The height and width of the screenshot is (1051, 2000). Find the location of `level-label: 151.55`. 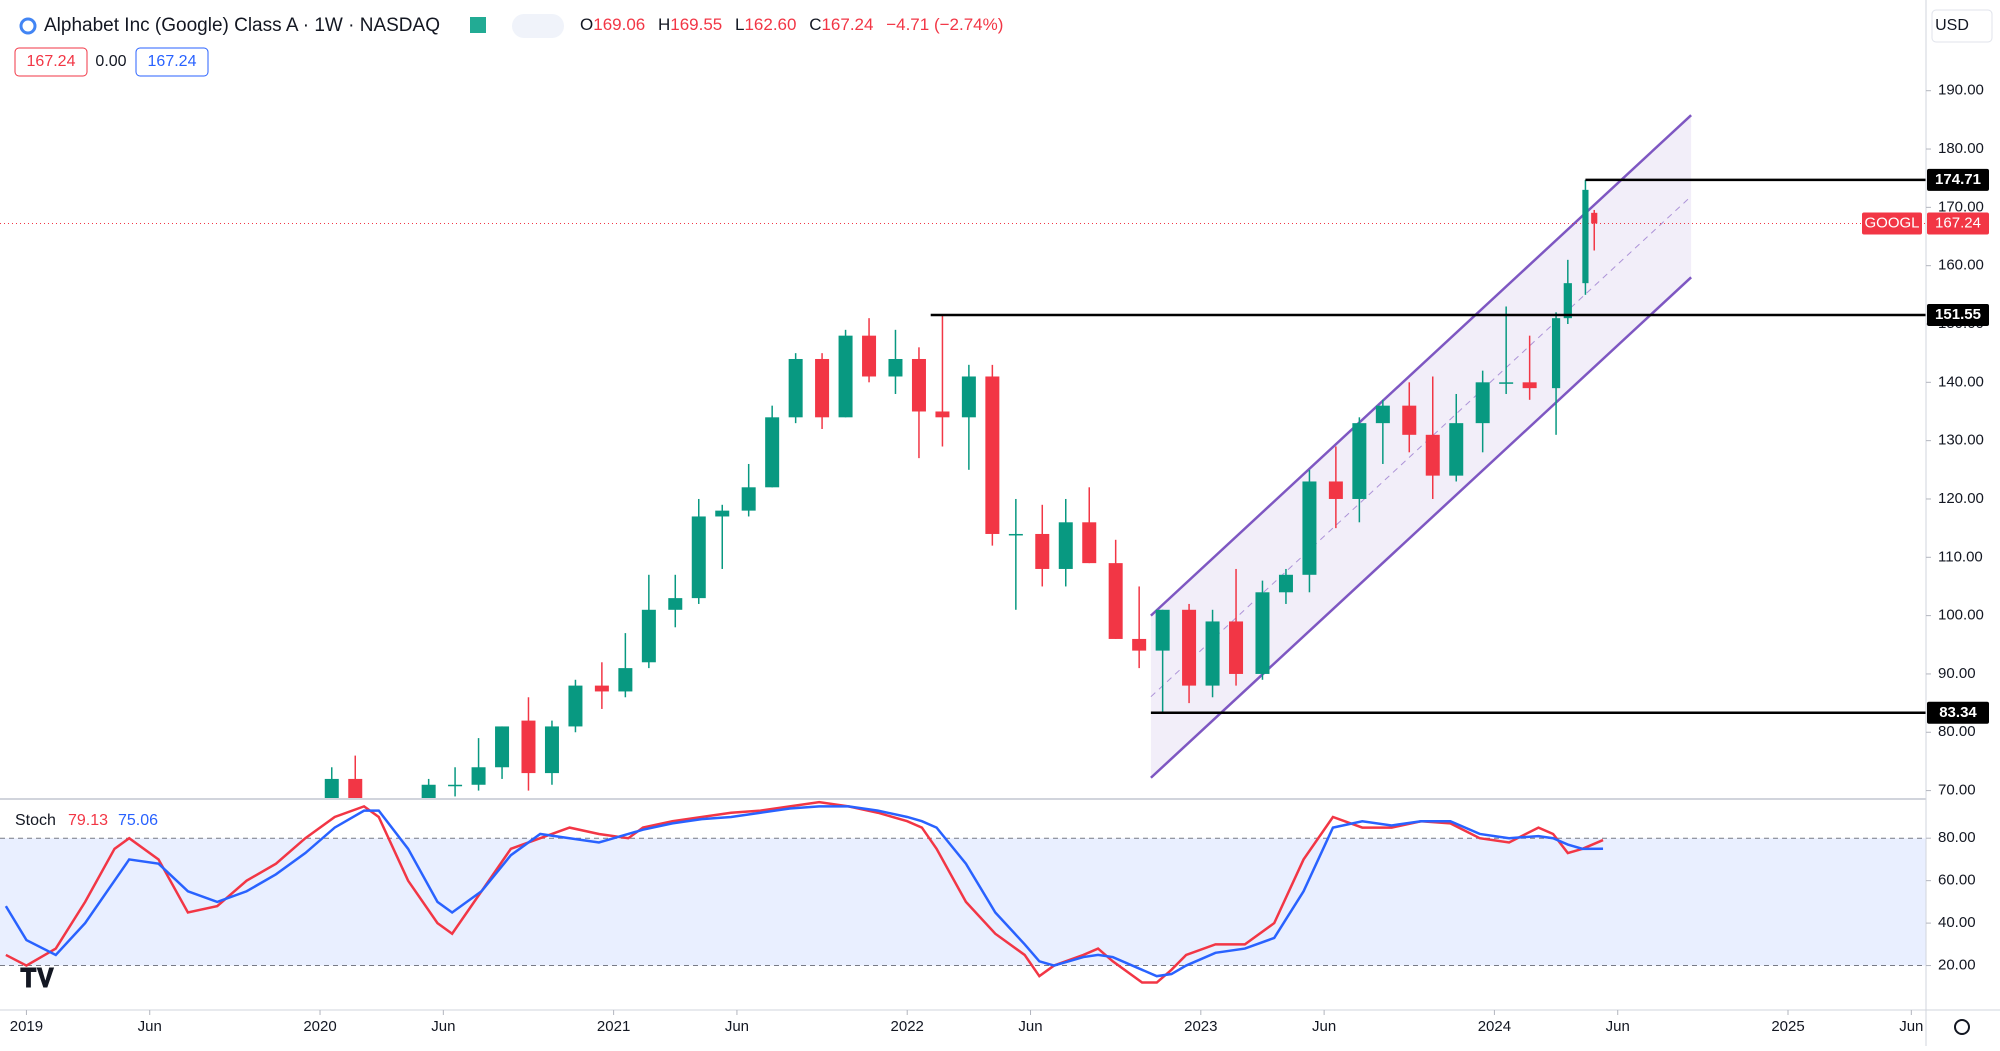

level-label: 151.55 is located at coordinates (1958, 314).